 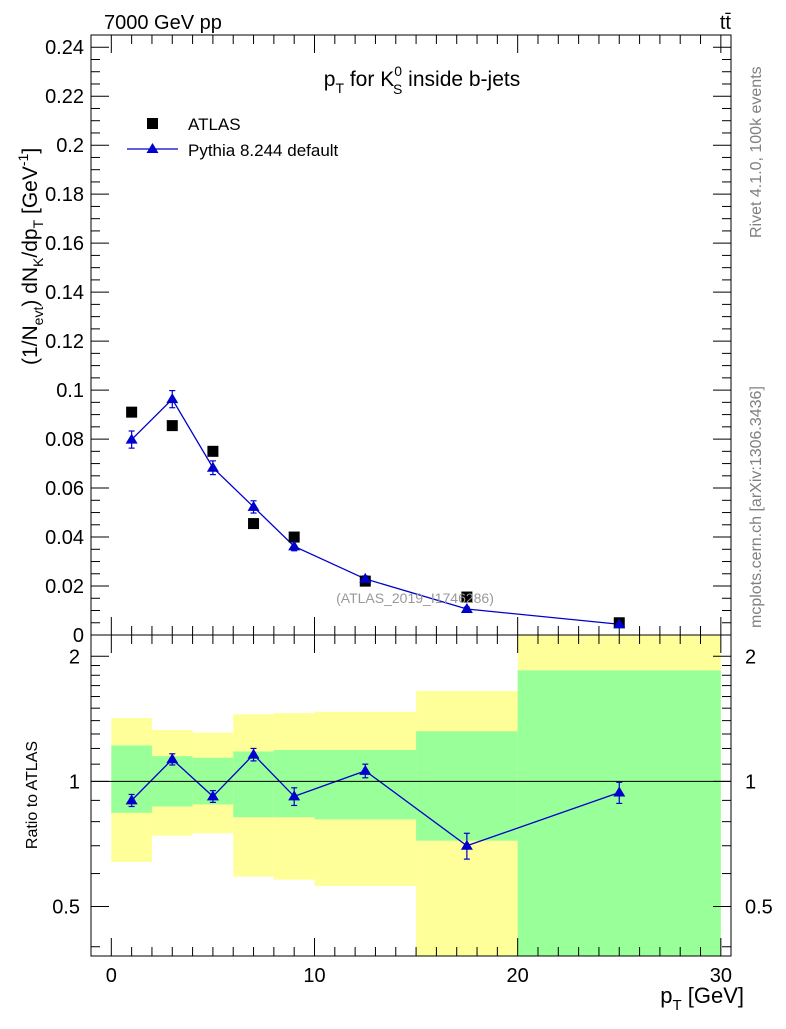 What do you see at coordinates (70, 146) in the screenshot?
I see `y-tick-label: 0.2` at bounding box center [70, 146].